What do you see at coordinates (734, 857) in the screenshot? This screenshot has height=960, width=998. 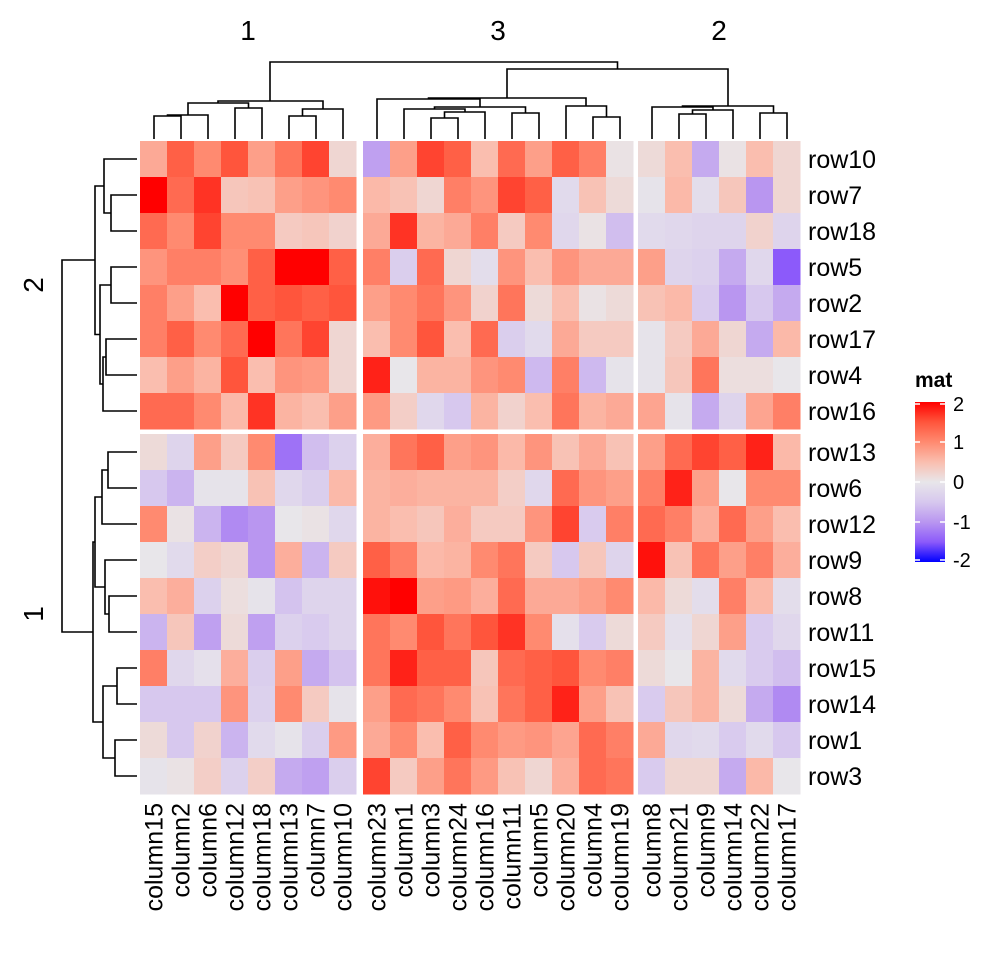 I see `column-label: column14` at bounding box center [734, 857].